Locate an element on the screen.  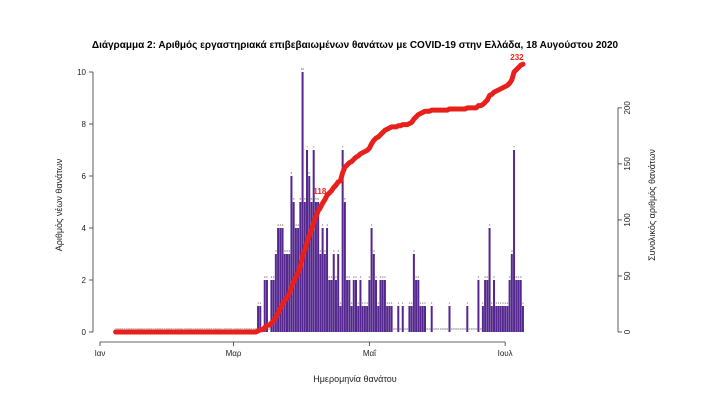
x-tick-label: Μαΐ is located at coordinates (370, 353).